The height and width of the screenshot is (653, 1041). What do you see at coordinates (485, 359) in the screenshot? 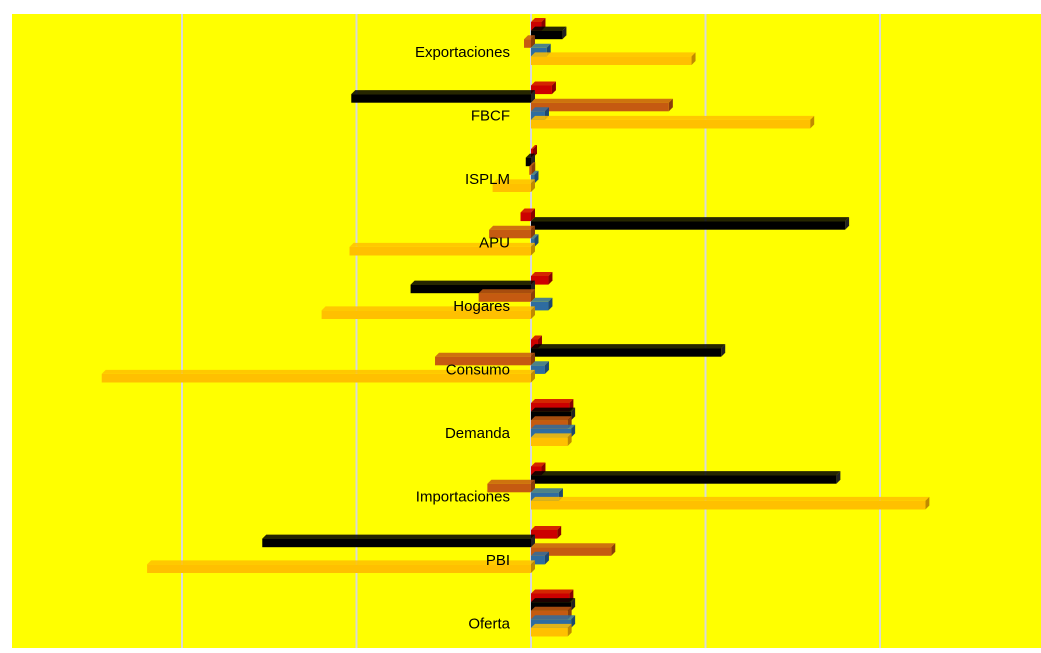
I see `bar-consumo-s3` at bounding box center [485, 359].